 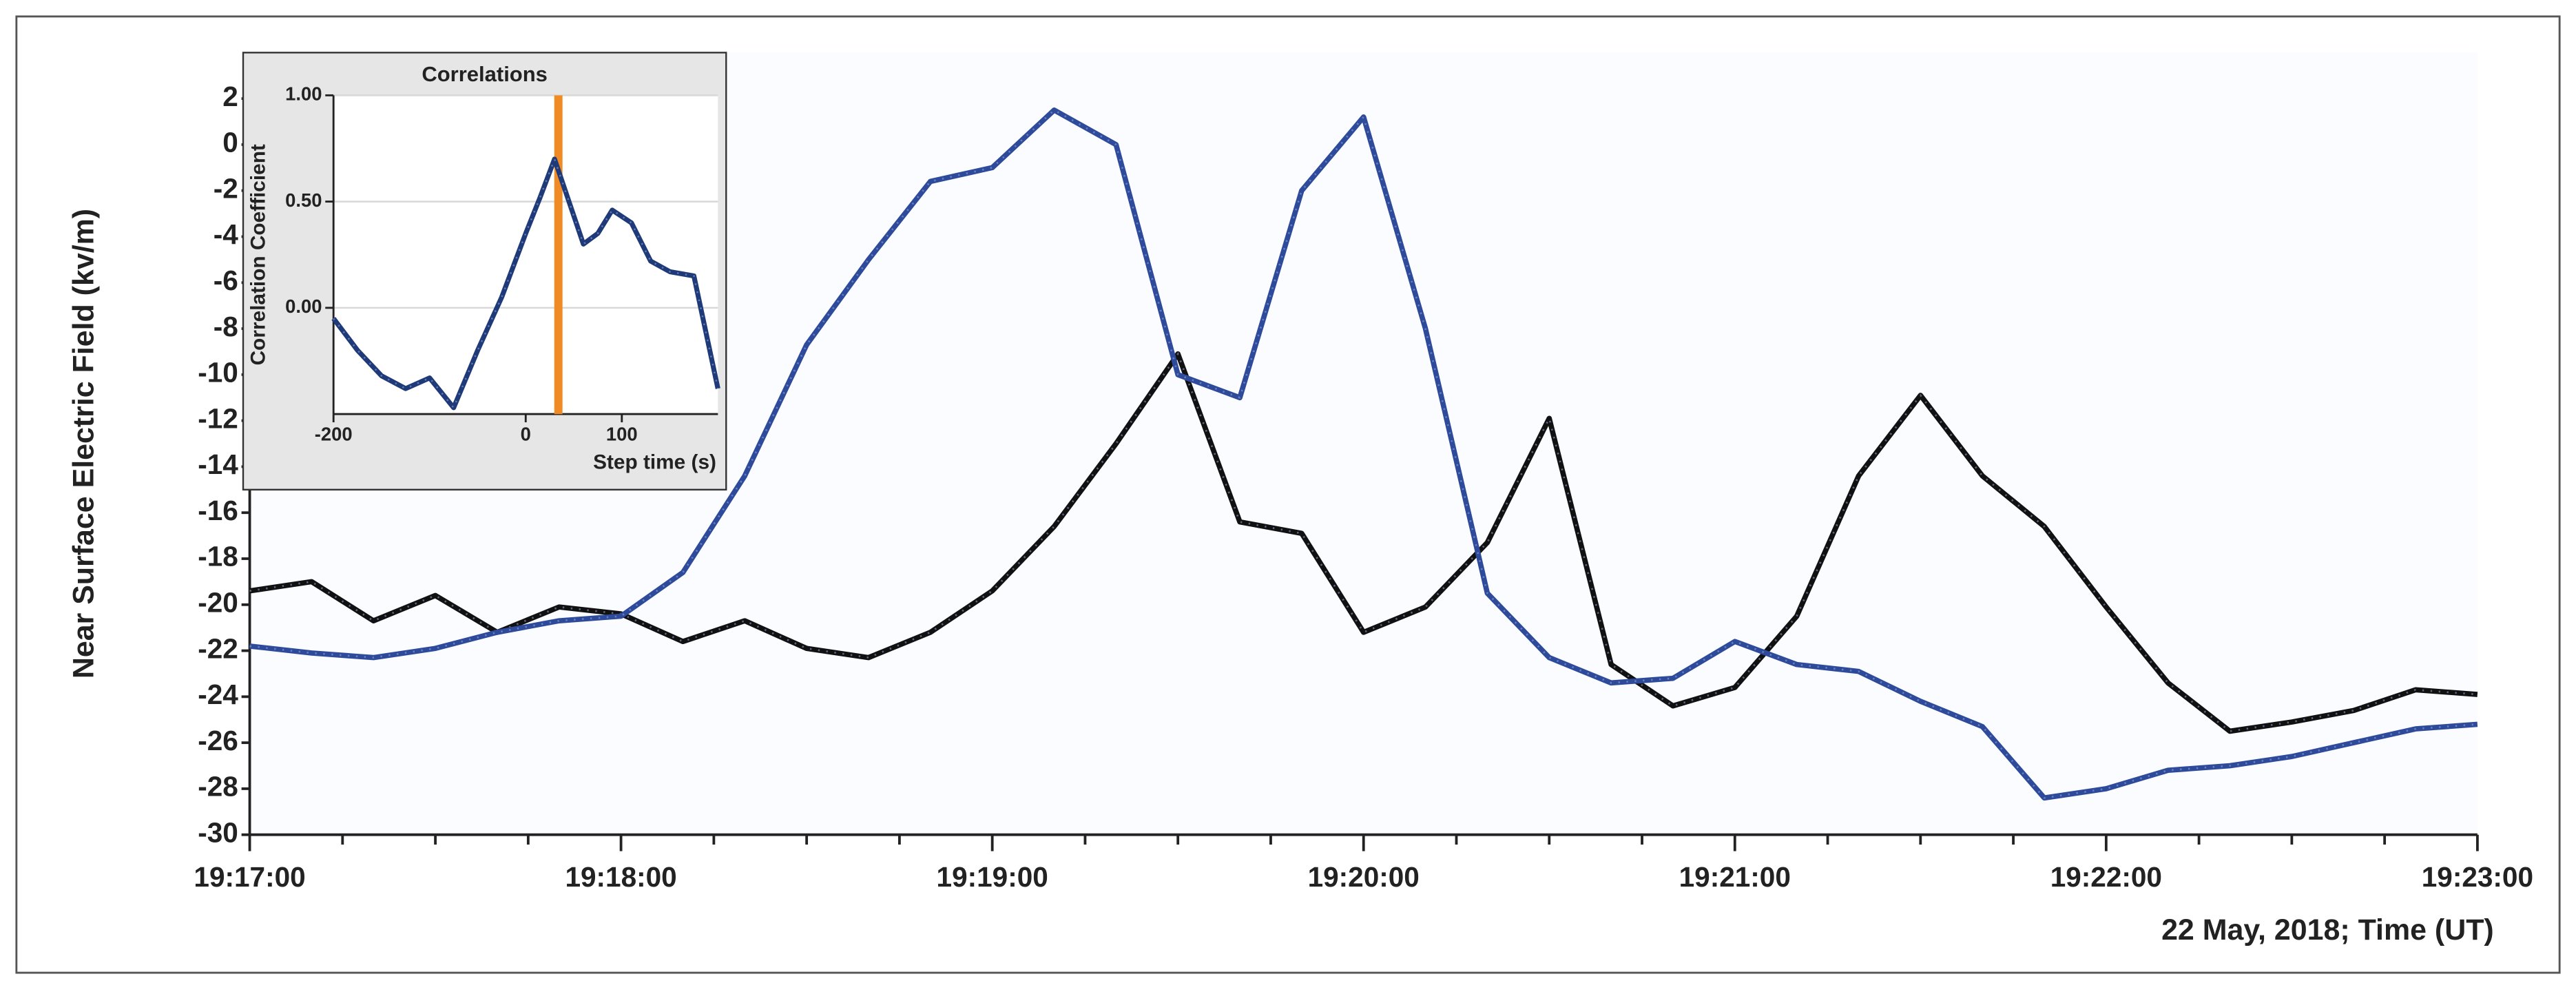 What do you see at coordinates (2327, 930) in the screenshot?
I see `x-axis-label: 22 May, 2018; Time (UT)` at bounding box center [2327, 930].